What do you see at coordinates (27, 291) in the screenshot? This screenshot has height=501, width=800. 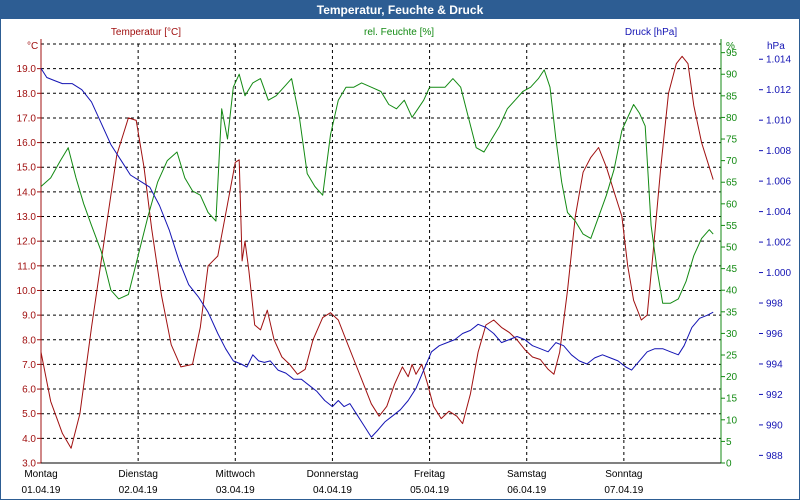 I see `temperature-tick-label: 10.0` at bounding box center [27, 291].